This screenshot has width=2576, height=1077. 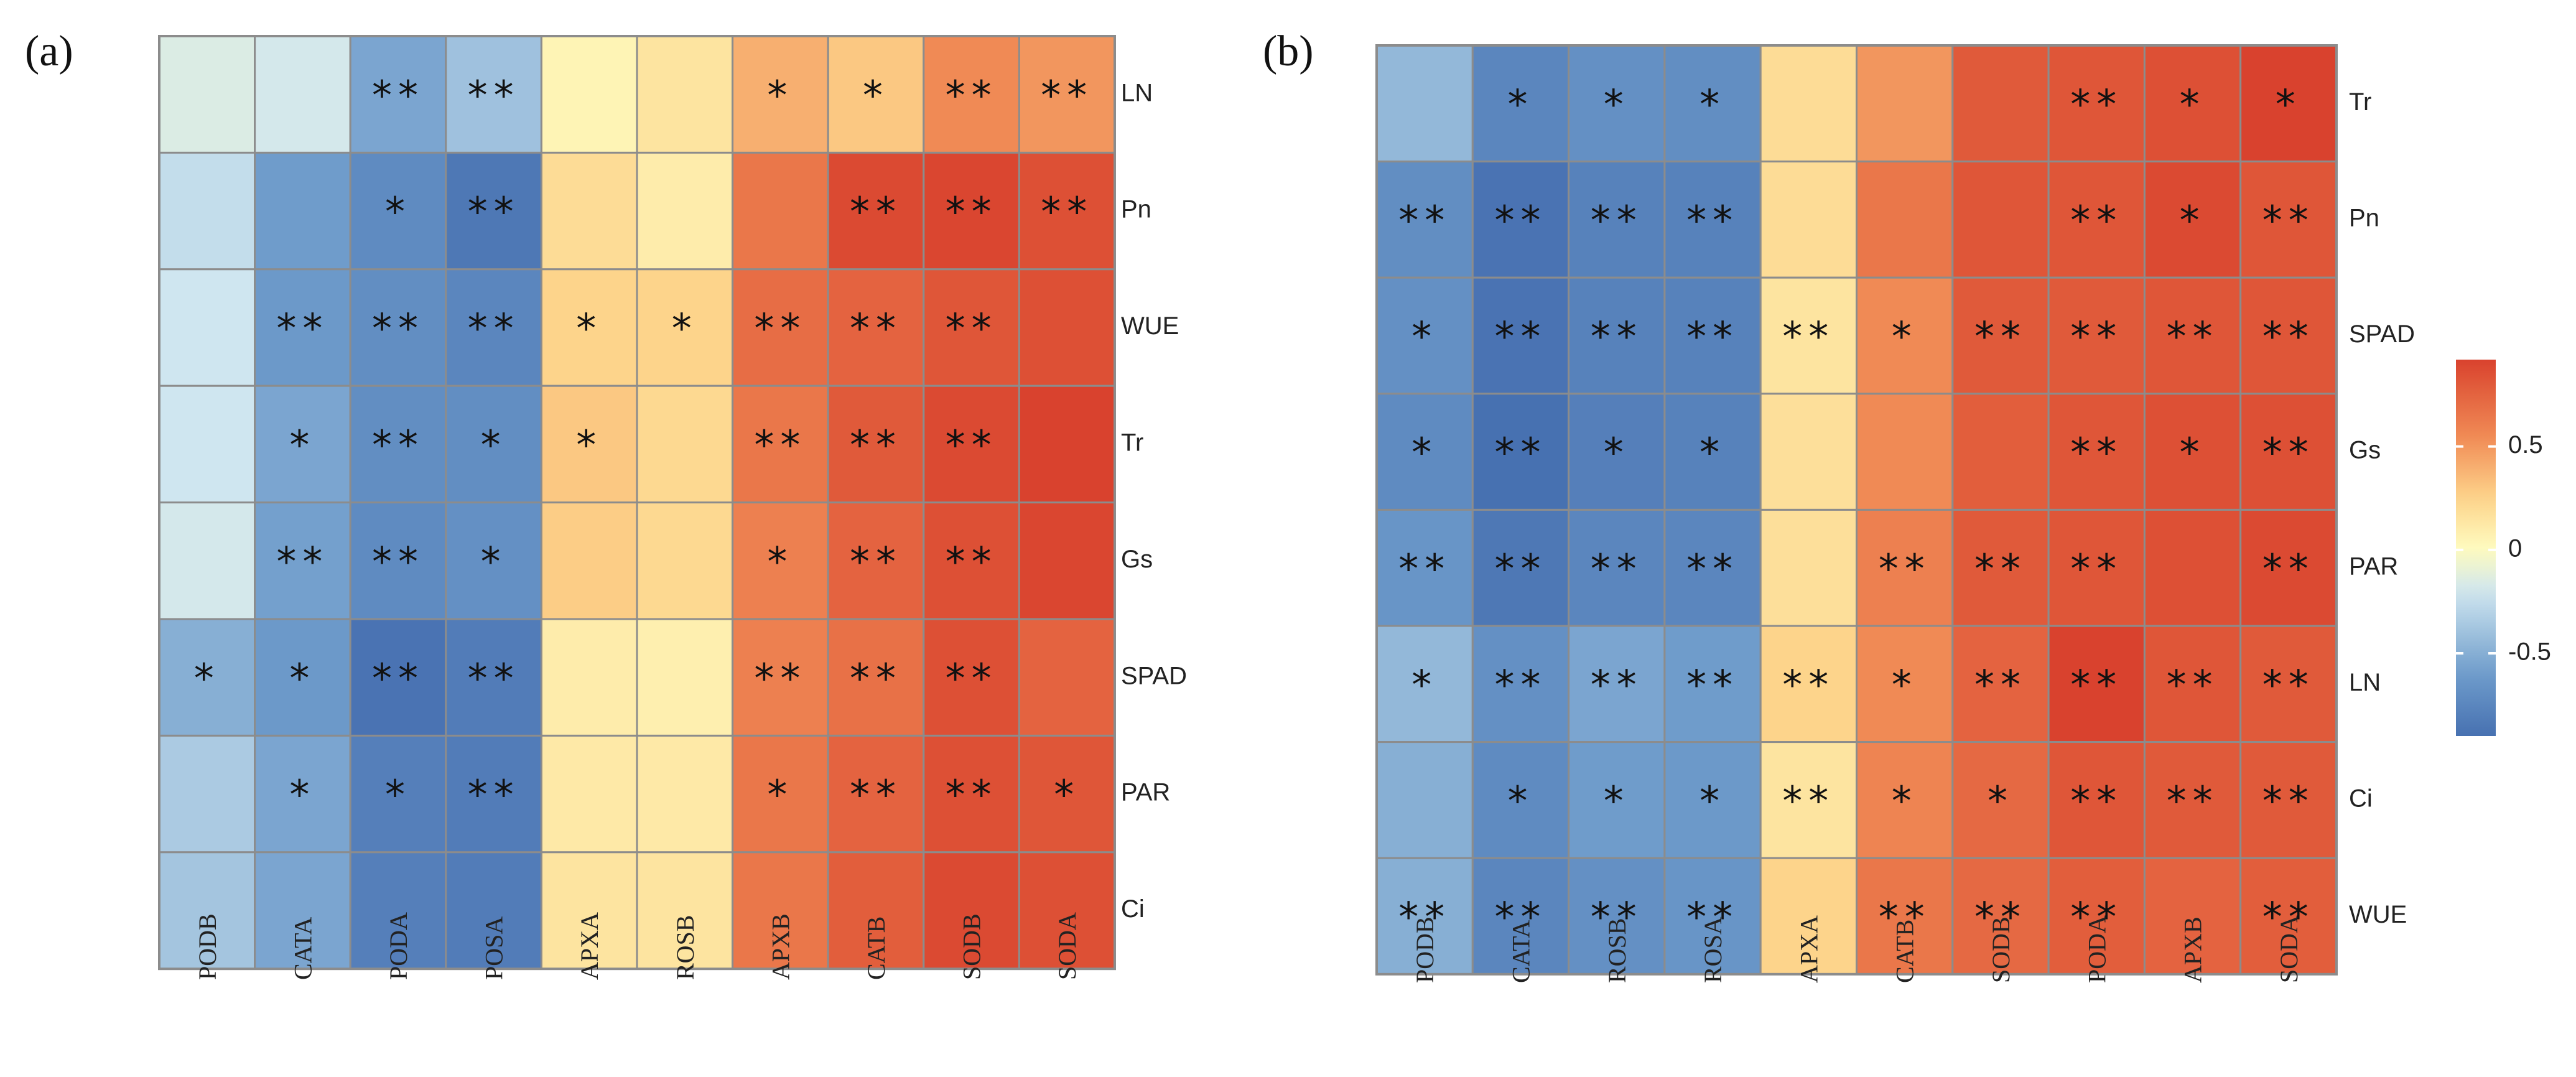 What do you see at coordinates (1905, 951) in the screenshot?
I see `column-label: CATB` at bounding box center [1905, 951].